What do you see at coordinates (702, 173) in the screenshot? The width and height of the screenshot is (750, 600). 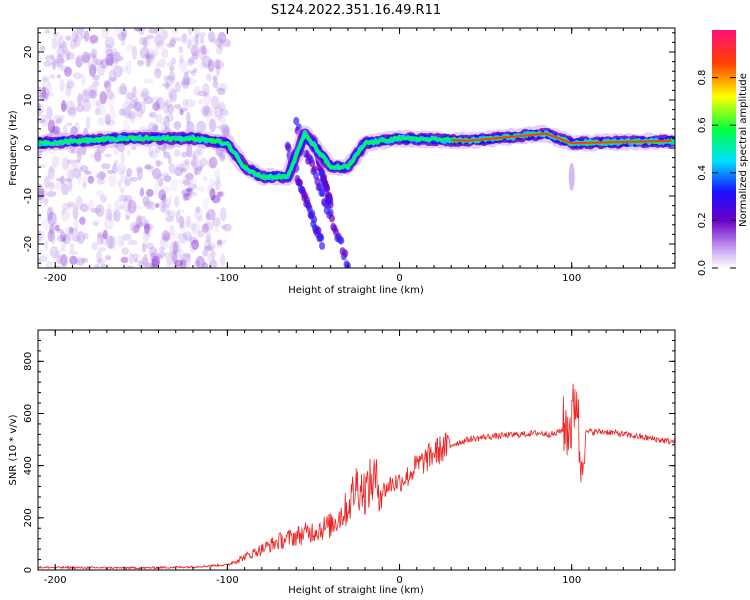 I see `colorbar-tick-label: 0.4` at bounding box center [702, 173].